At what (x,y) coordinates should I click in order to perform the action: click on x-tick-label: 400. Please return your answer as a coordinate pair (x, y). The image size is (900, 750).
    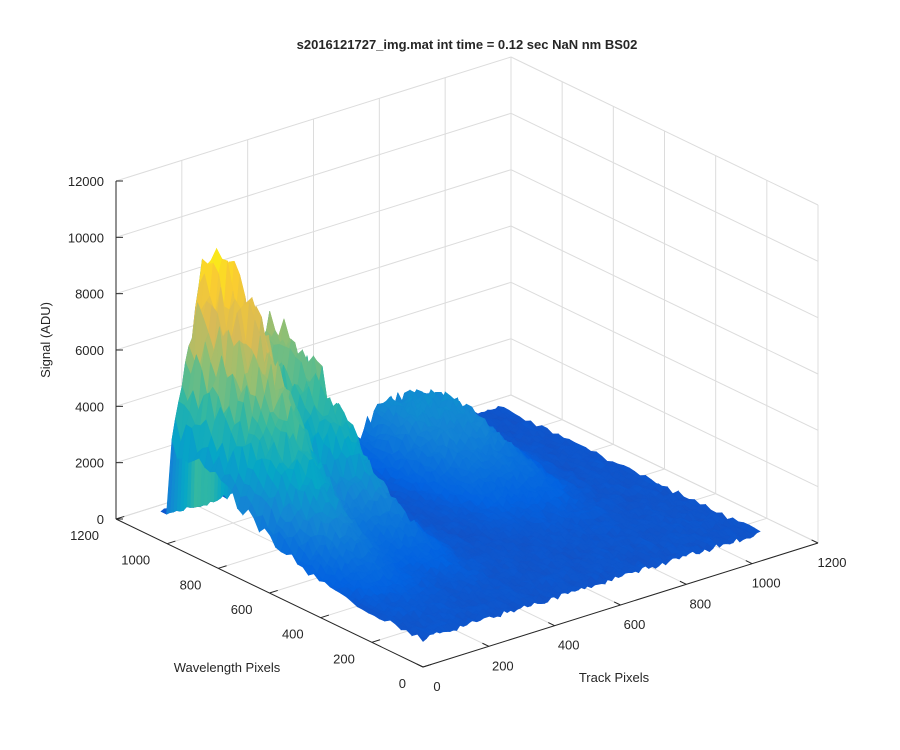
    Looking at the image, I should click on (569, 645).